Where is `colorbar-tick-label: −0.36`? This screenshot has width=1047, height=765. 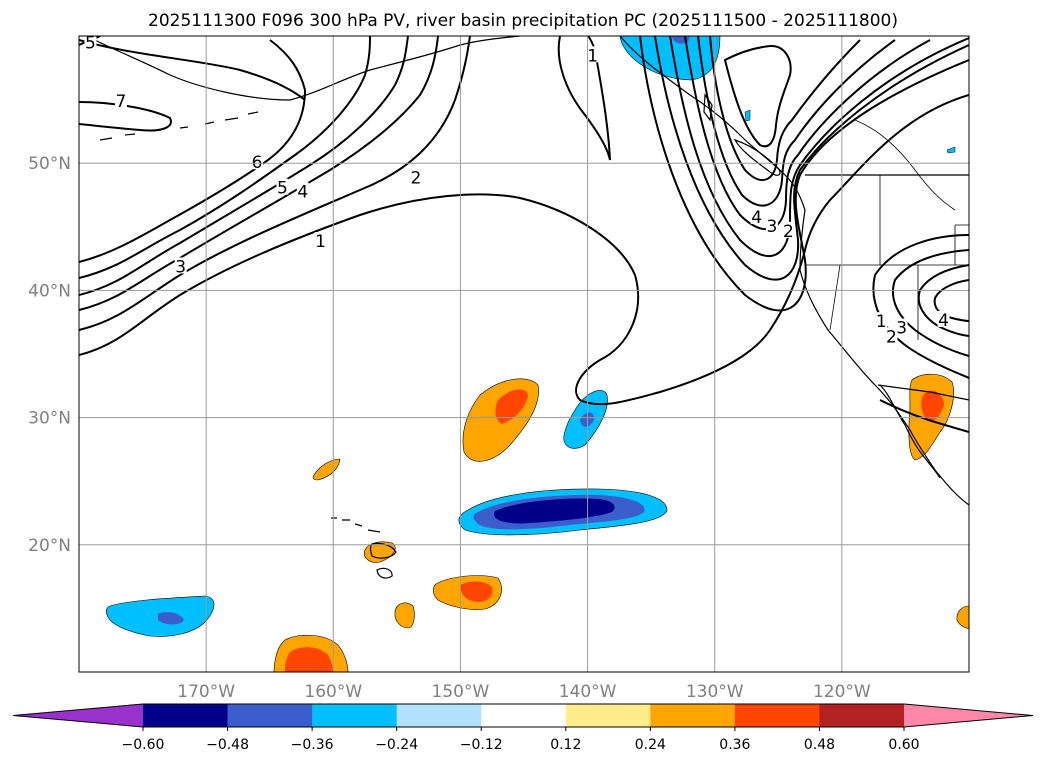
colorbar-tick-label: −0.36 is located at coordinates (312, 745).